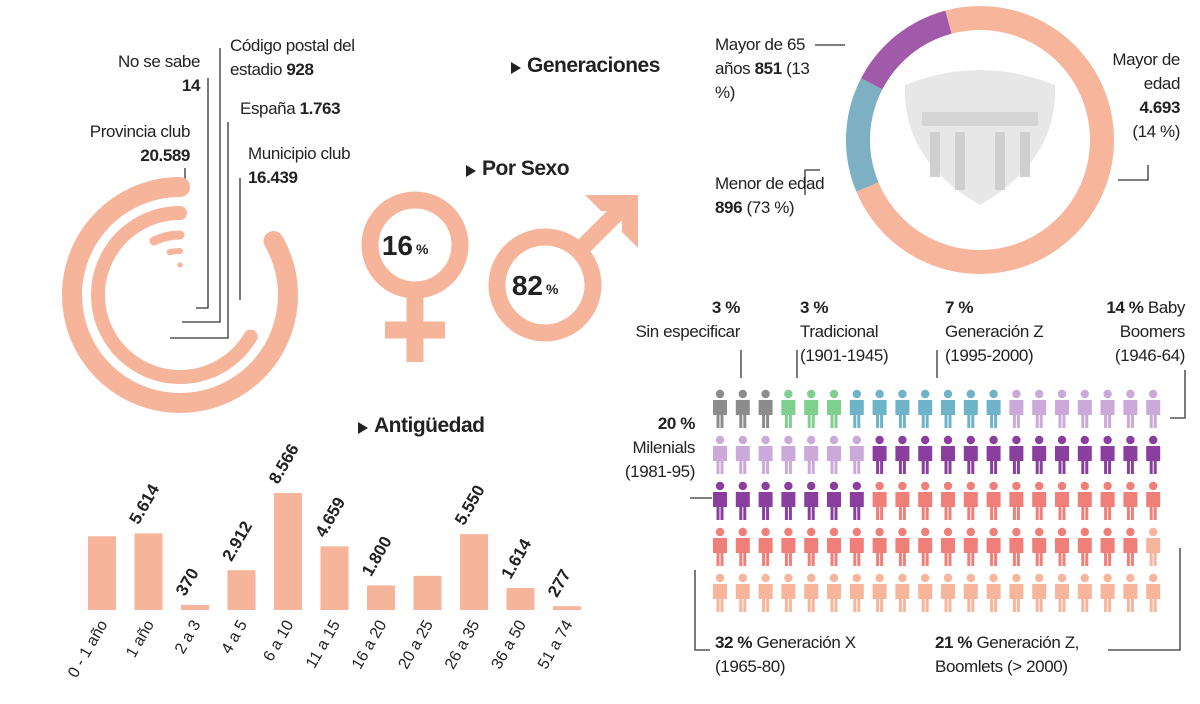  Describe the element at coordinates (959, 307) in the screenshot. I see `value-label: 7 %` at that location.